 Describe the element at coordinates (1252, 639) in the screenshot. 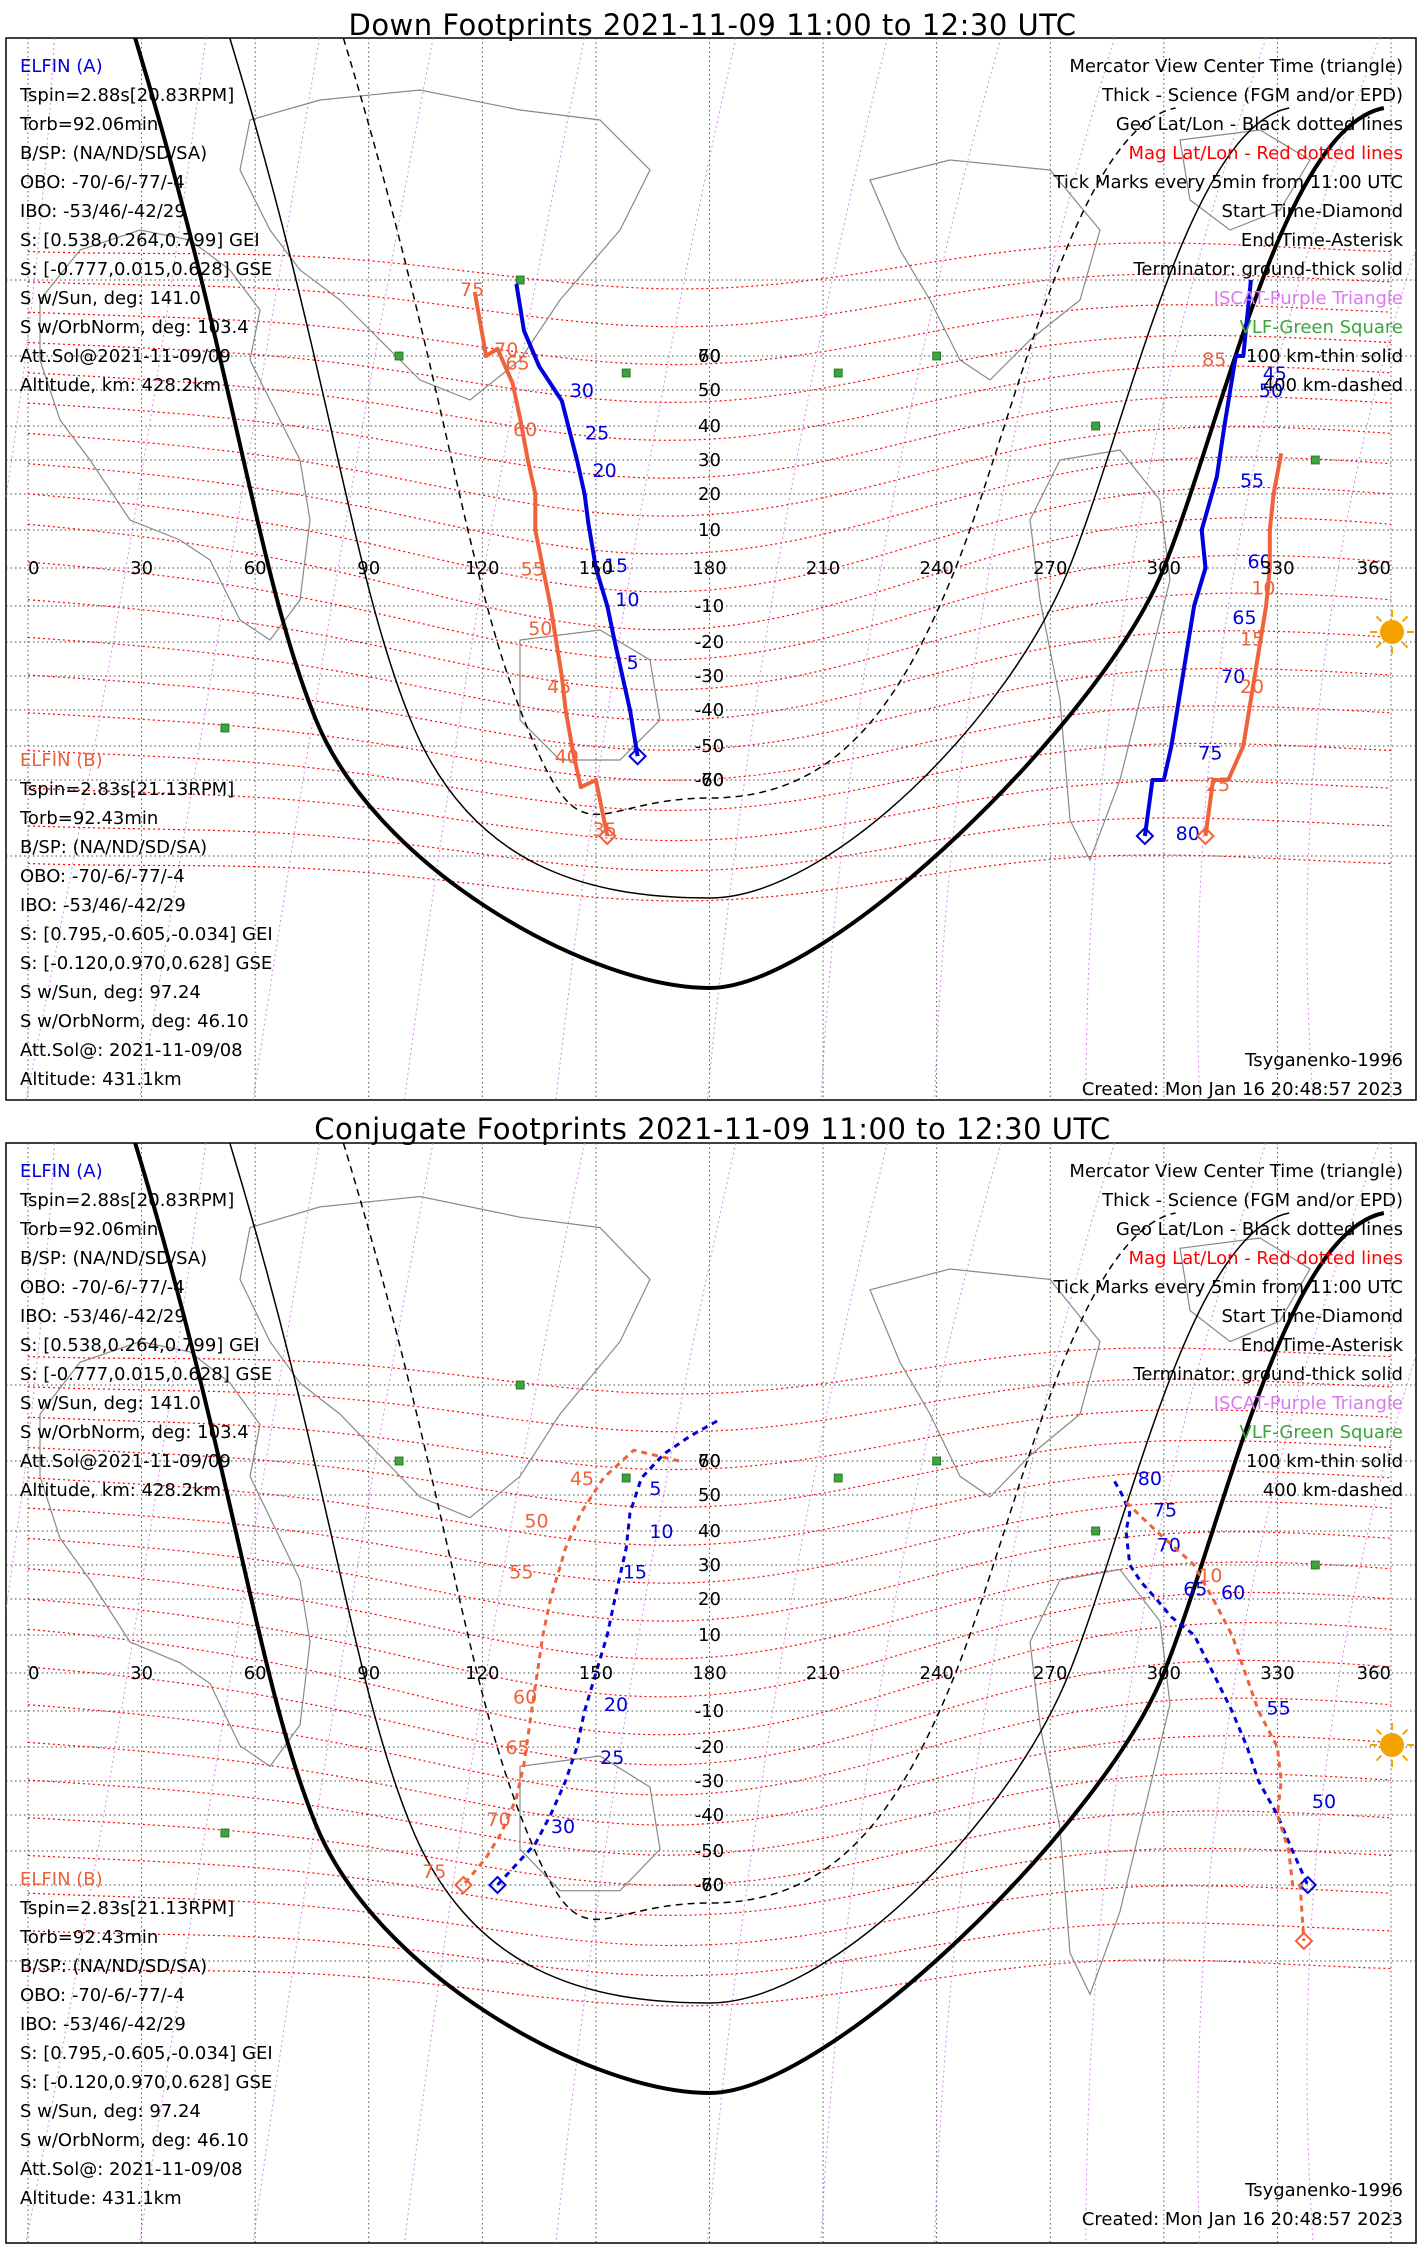

I see `tick-label: 15` at that location.